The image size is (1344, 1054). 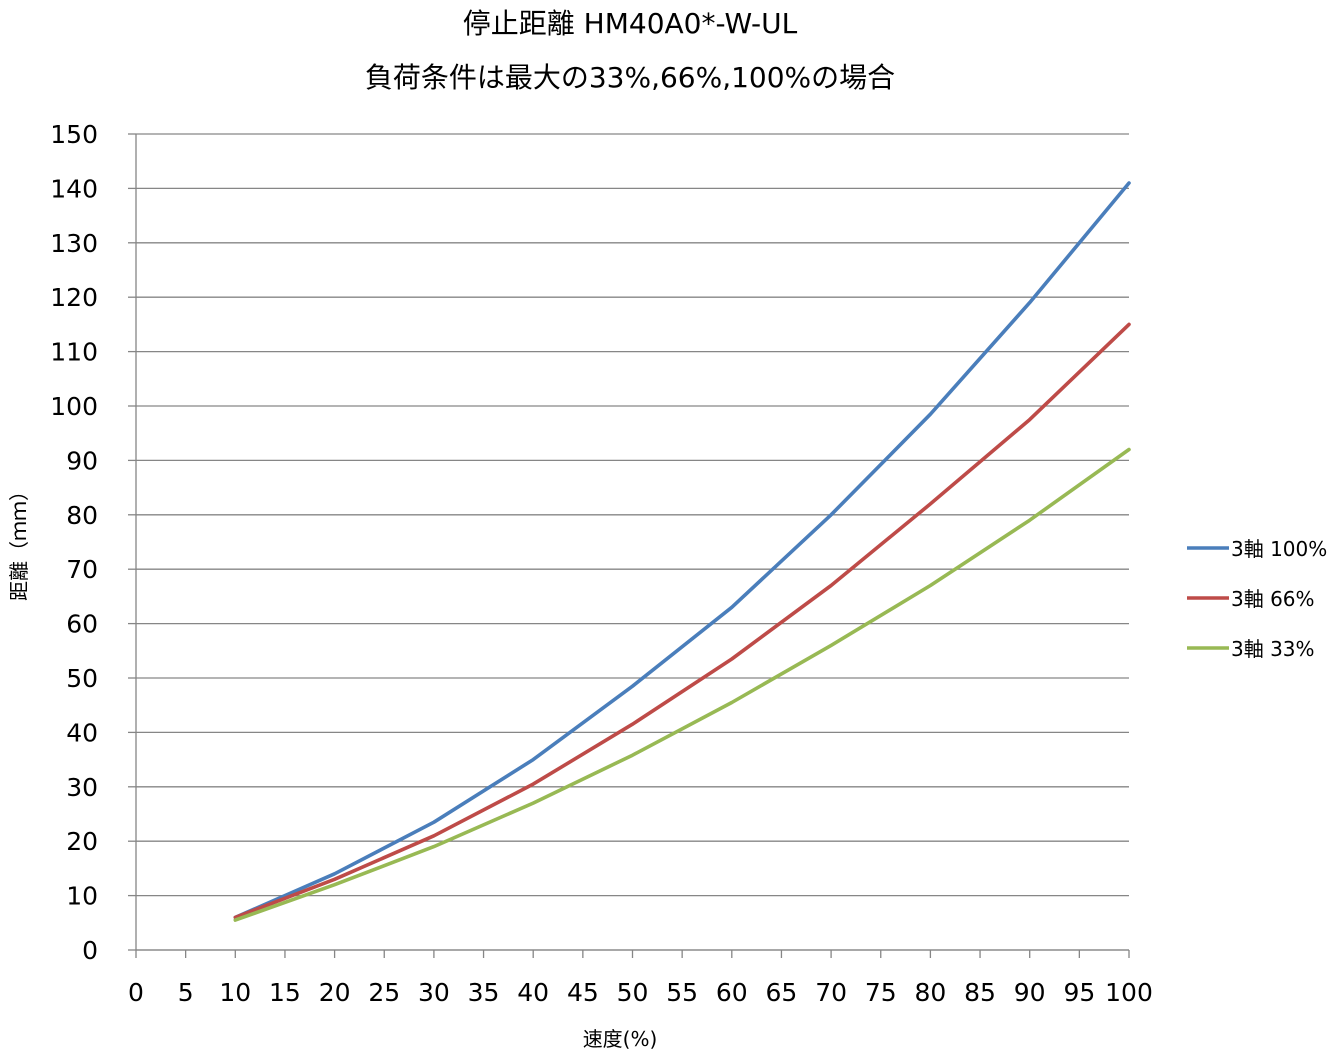 What do you see at coordinates (74, 188) in the screenshot?
I see `y-tick-label-140: 140` at bounding box center [74, 188].